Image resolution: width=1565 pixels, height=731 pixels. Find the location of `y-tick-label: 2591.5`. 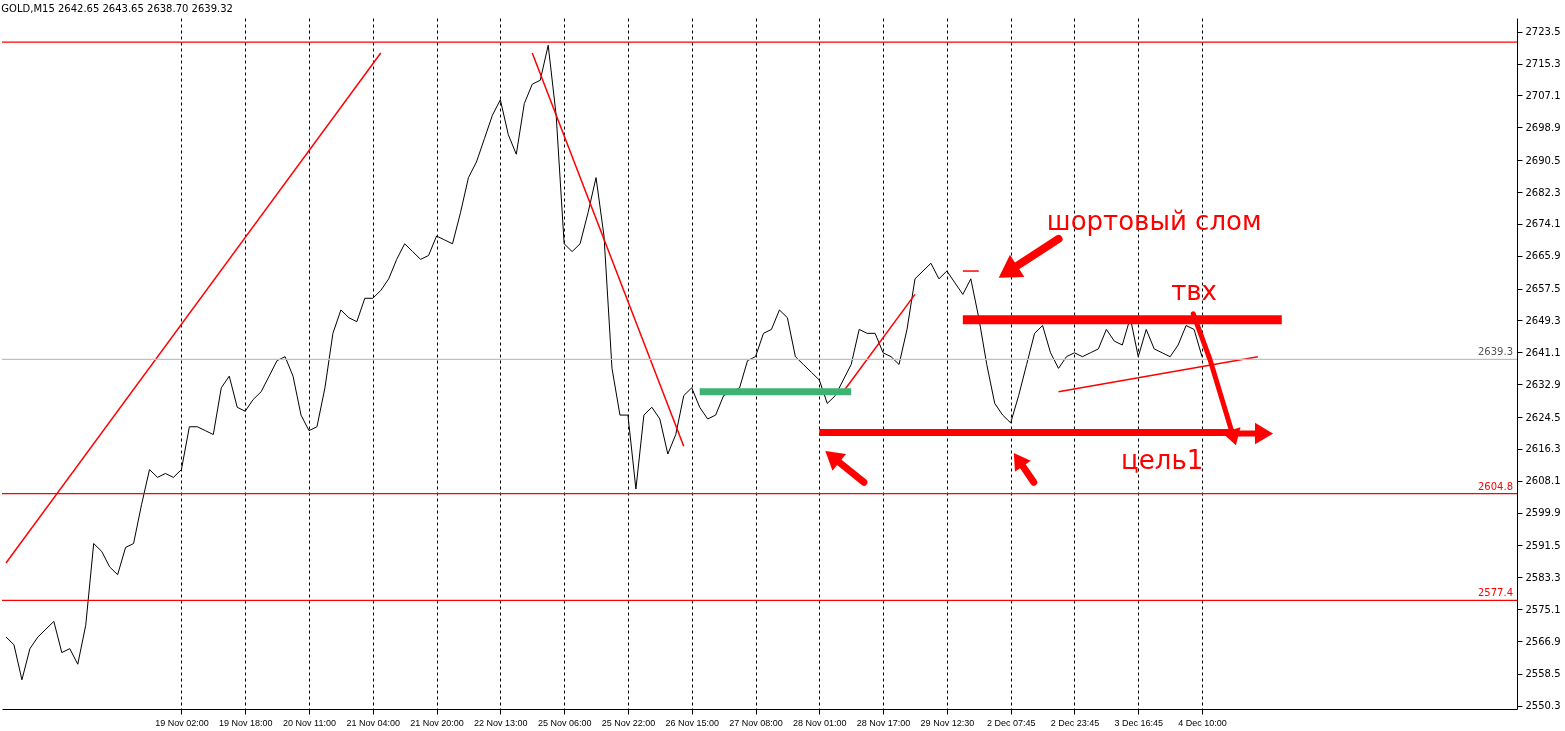

y-tick-label: 2591.5 is located at coordinates (1543, 545).